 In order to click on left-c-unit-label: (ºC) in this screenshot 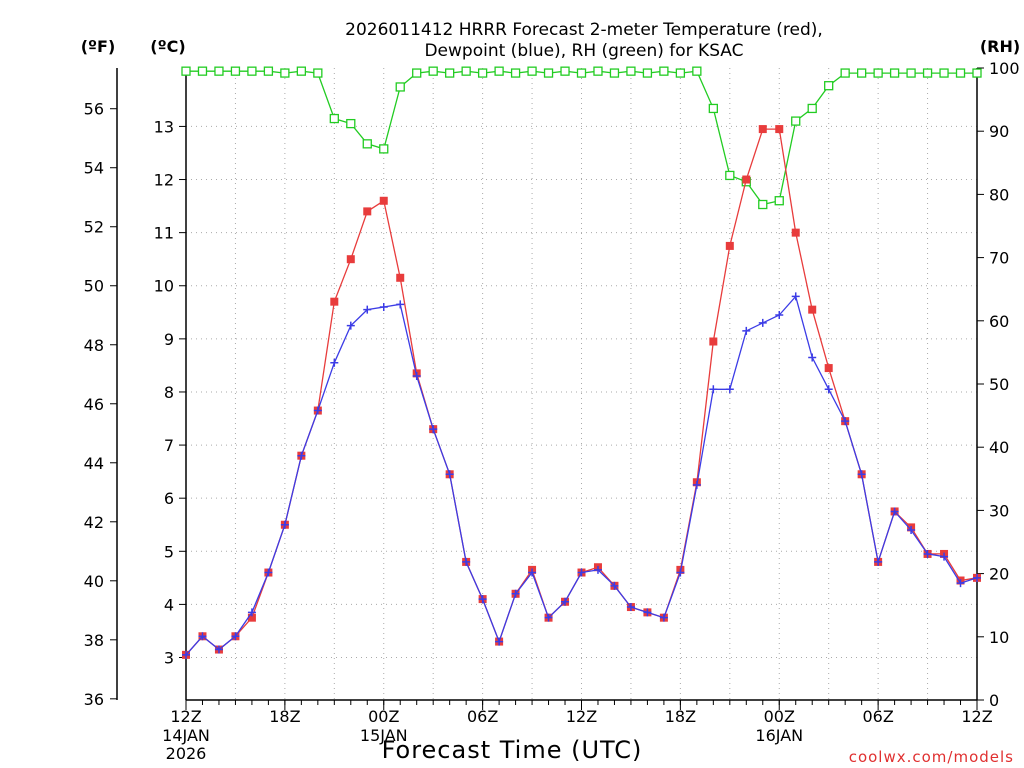, I will do `click(167, 46)`.